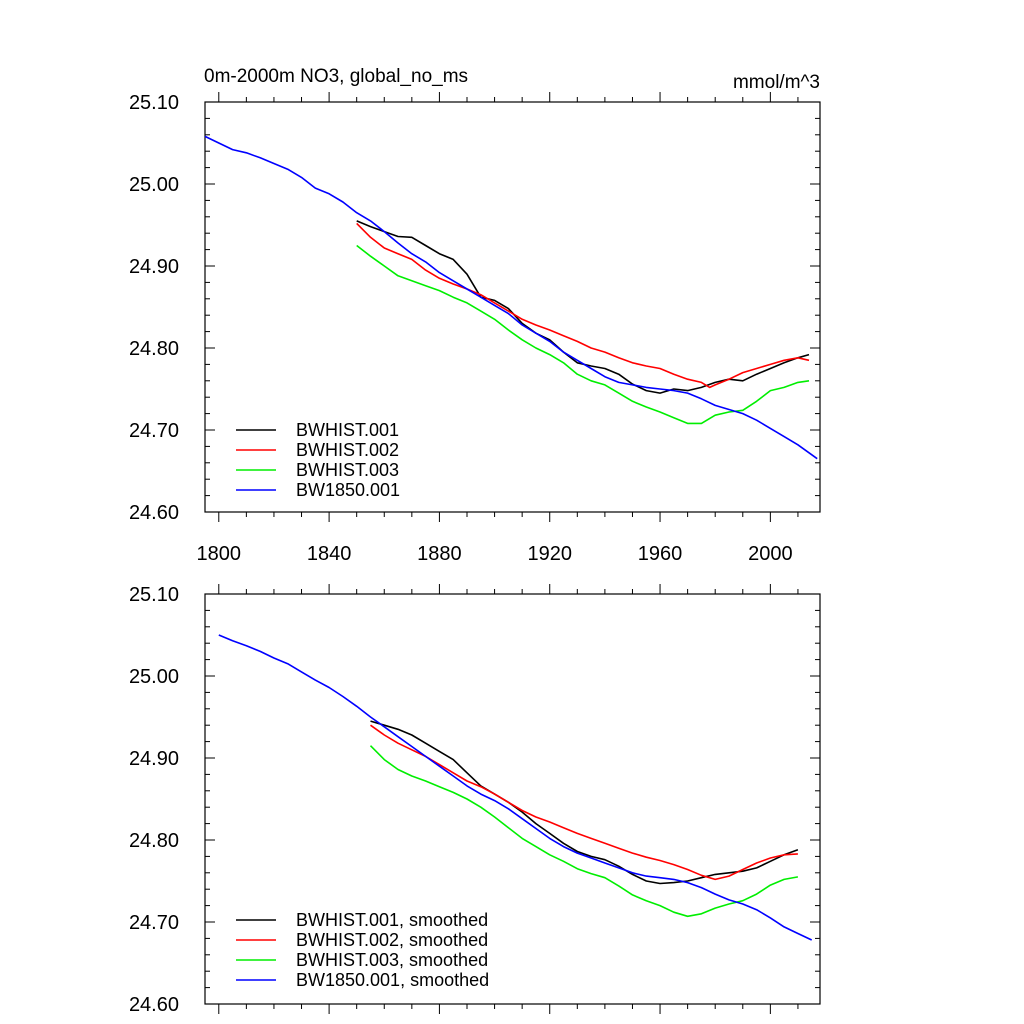 The width and height of the screenshot is (1024, 1024). What do you see at coordinates (392, 960) in the screenshot?
I see `legend-entry: BWHIST.003, smoothed` at bounding box center [392, 960].